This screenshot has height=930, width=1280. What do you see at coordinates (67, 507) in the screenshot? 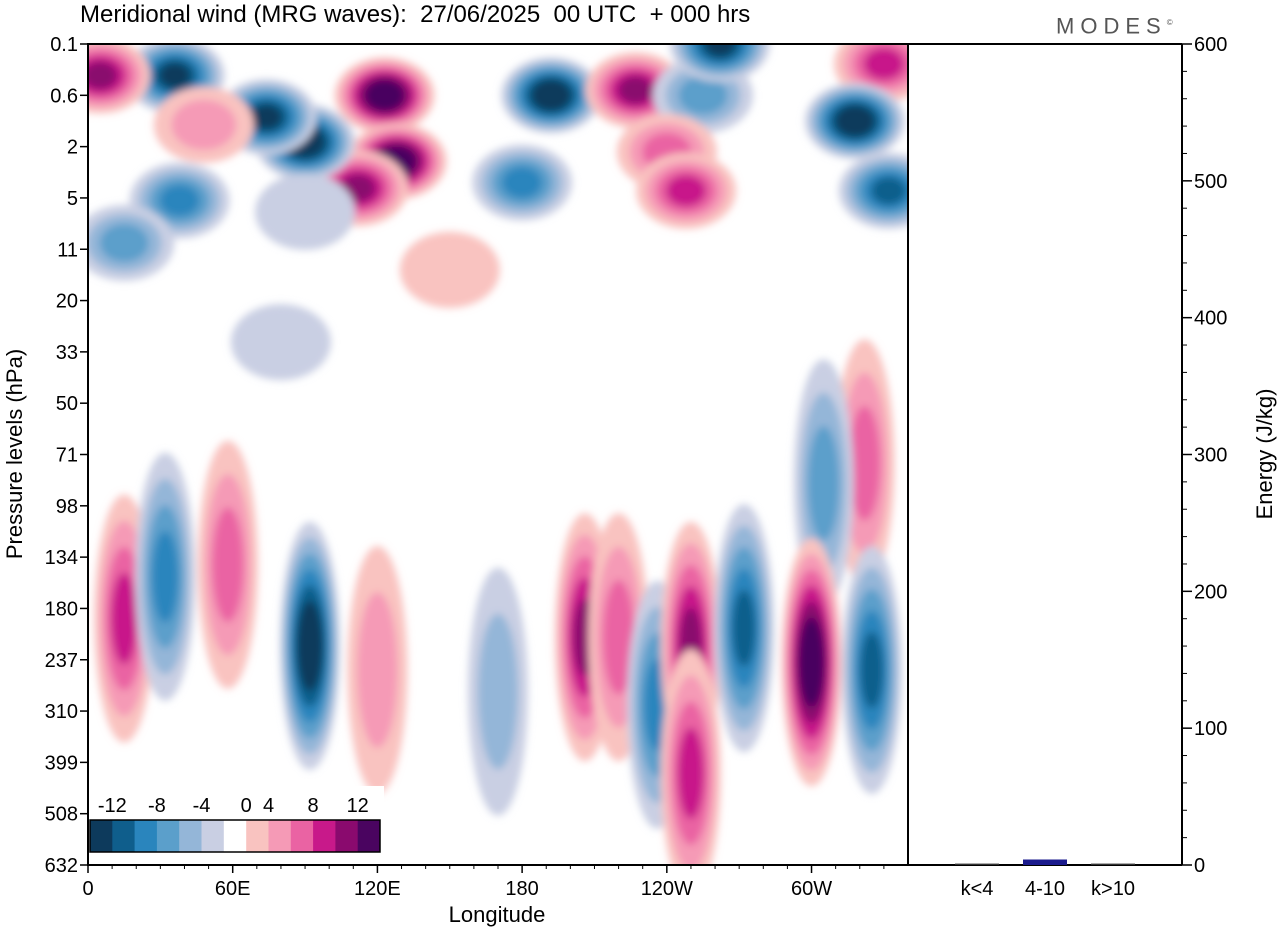
I see `y-tick-label: 98` at bounding box center [67, 507].